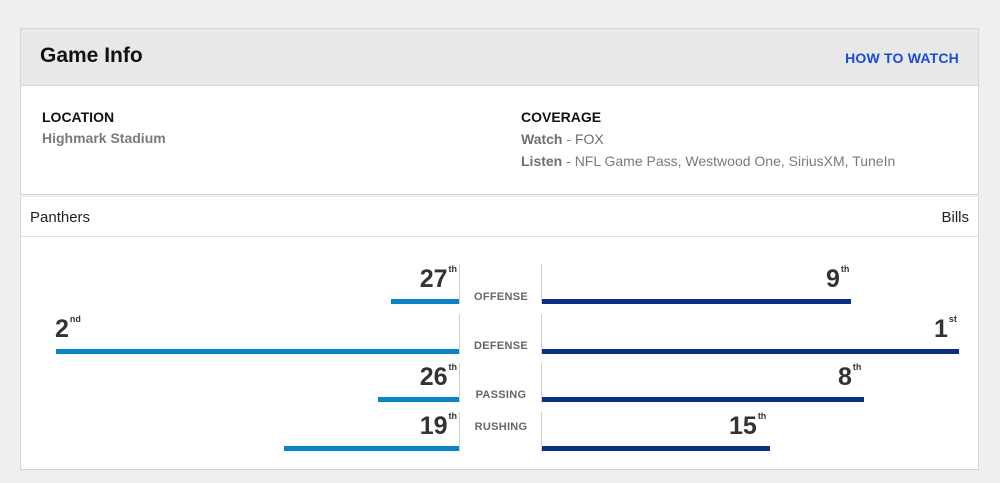 The height and width of the screenshot is (483, 1000). What do you see at coordinates (499, 217) in the screenshot?
I see `teams-header: Panthers Bills` at bounding box center [499, 217].